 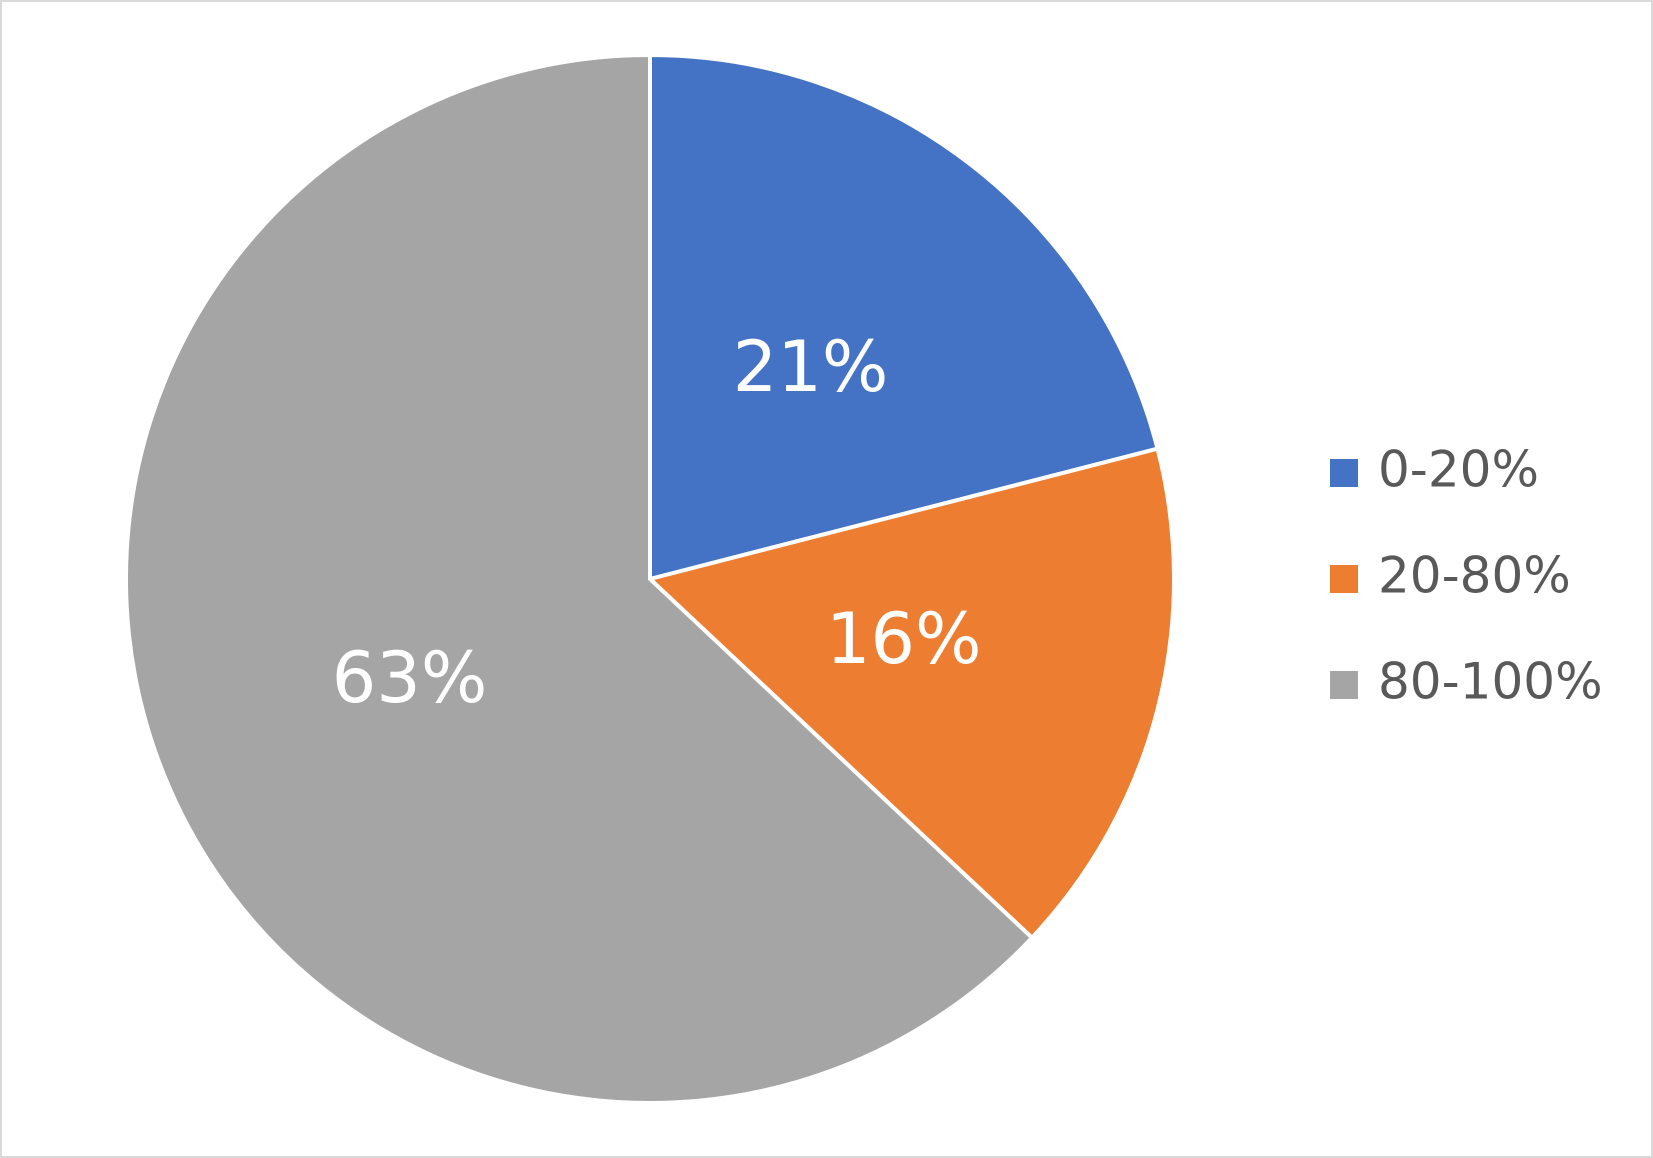 What do you see at coordinates (1458, 470) in the screenshot?
I see `legend-label: 0-20%` at bounding box center [1458, 470].